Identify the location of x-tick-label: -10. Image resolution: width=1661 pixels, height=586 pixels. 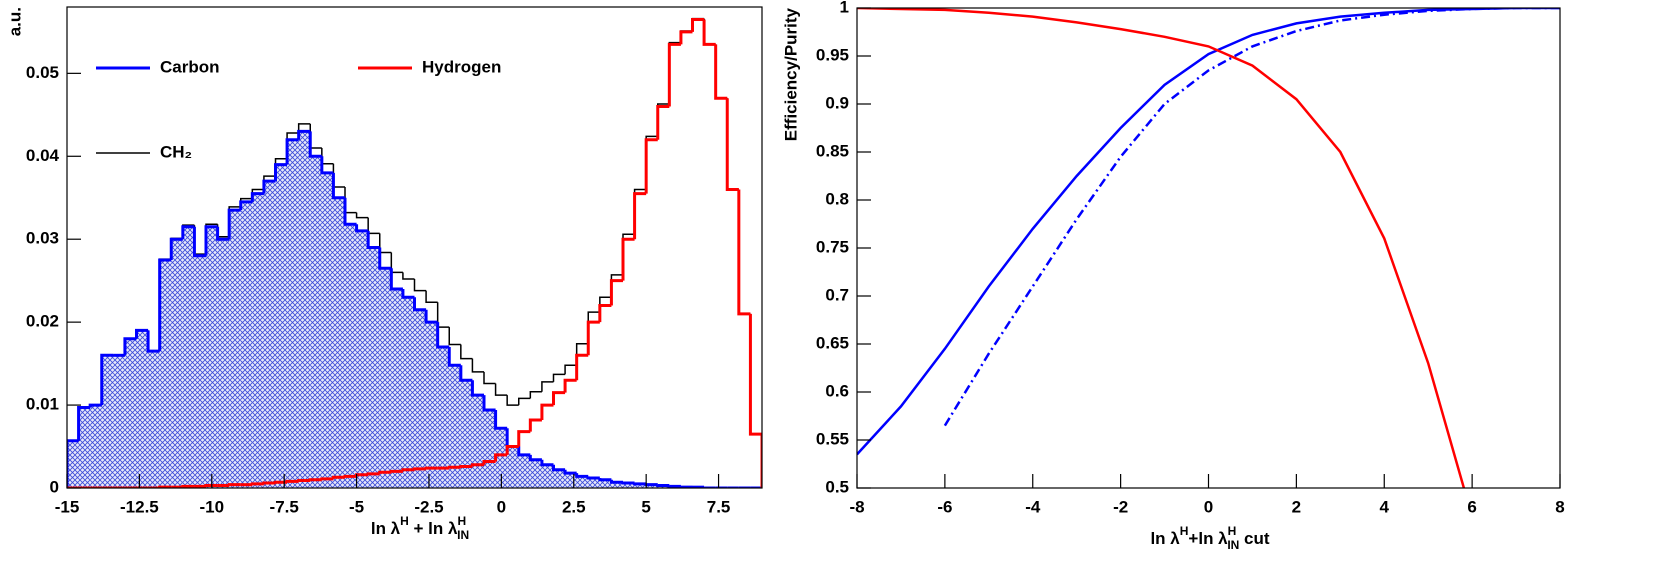
(212, 506).